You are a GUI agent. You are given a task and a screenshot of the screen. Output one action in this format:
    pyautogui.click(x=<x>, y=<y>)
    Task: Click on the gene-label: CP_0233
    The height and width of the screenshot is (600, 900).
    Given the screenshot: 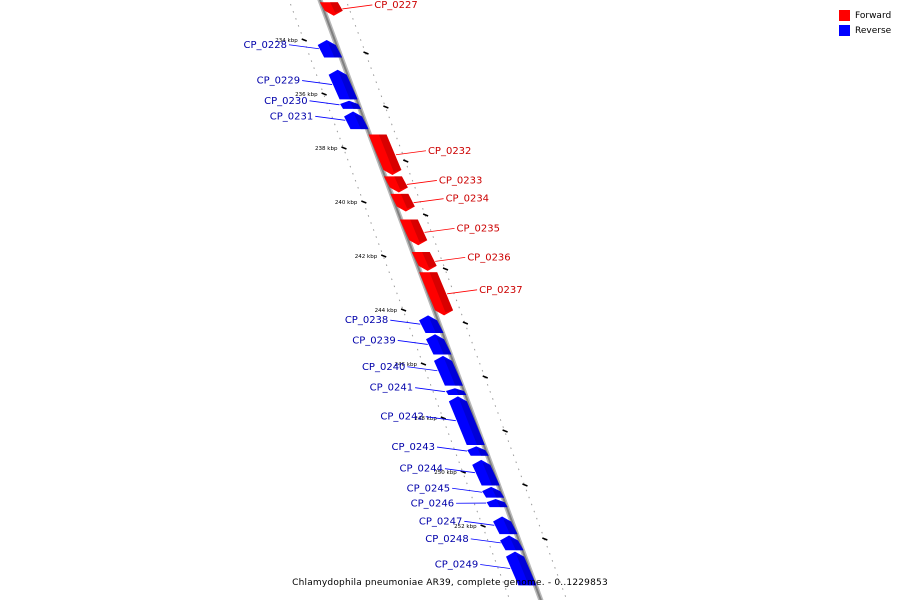 What is the action you would take?
    pyautogui.click(x=460, y=180)
    